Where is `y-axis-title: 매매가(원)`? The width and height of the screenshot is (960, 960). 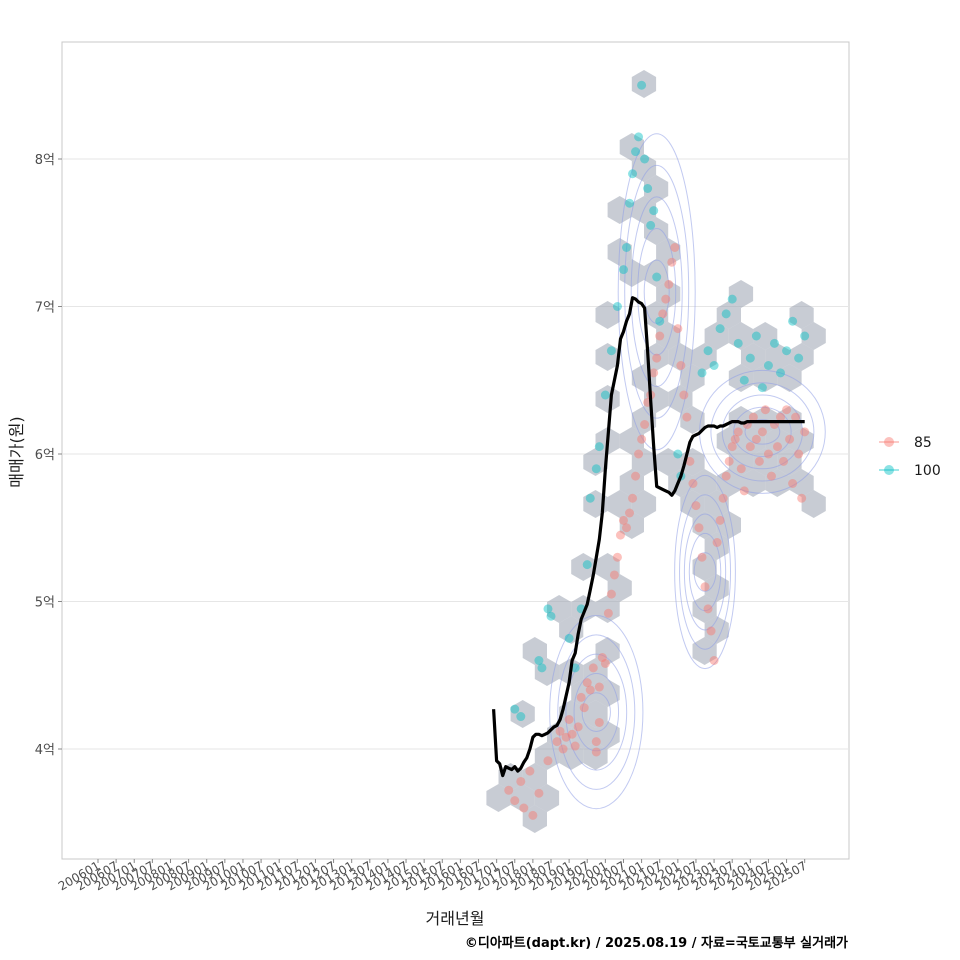 y-axis-title: 매매가(원) is located at coordinates (16, 451).